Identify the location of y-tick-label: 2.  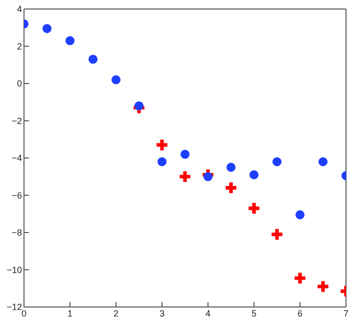
(19, 46).